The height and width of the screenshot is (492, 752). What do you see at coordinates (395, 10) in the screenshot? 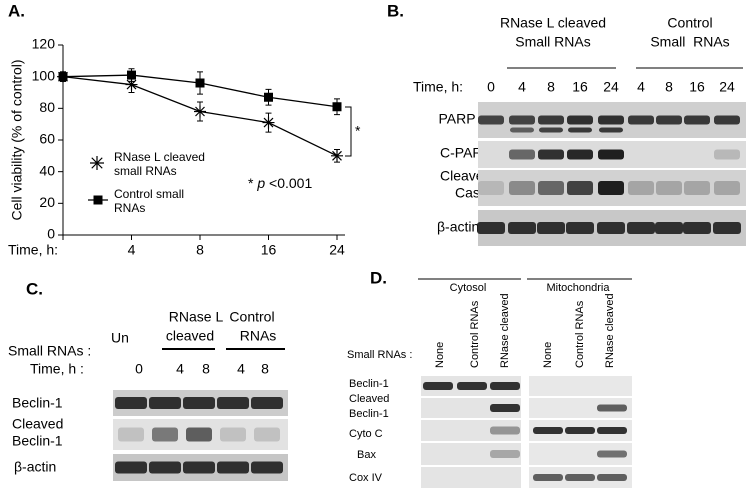
I see `panel-label: B.` at bounding box center [395, 10].